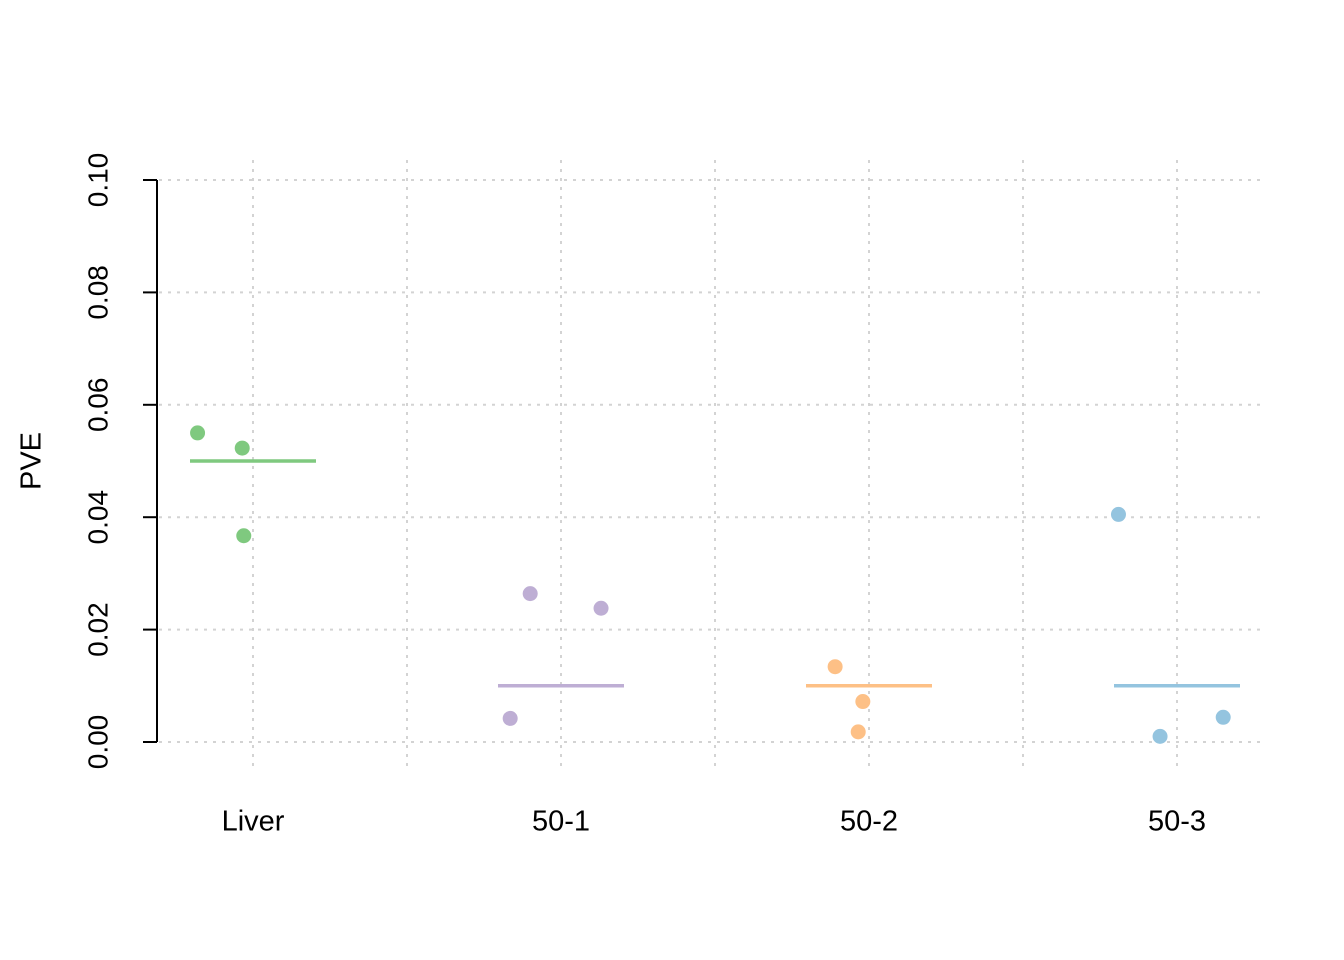 The height and width of the screenshot is (960, 1344). What do you see at coordinates (714, 822) in the screenshot?
I see `x-category-labels: Liver 50-1 50-2 50-3` at bounding box center [714, 822].